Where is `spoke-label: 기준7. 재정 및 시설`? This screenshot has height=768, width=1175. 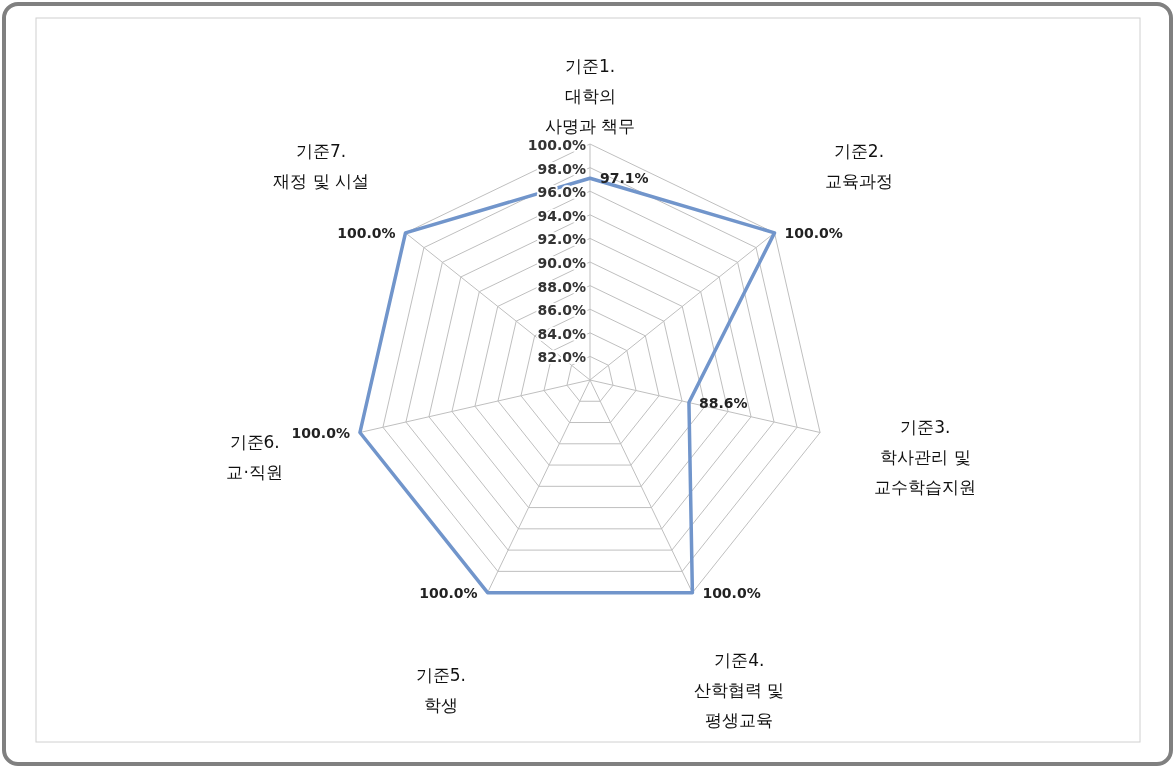 spoke-label: 기준7. 재정 및 시설 is located at coordinates (321, 165).